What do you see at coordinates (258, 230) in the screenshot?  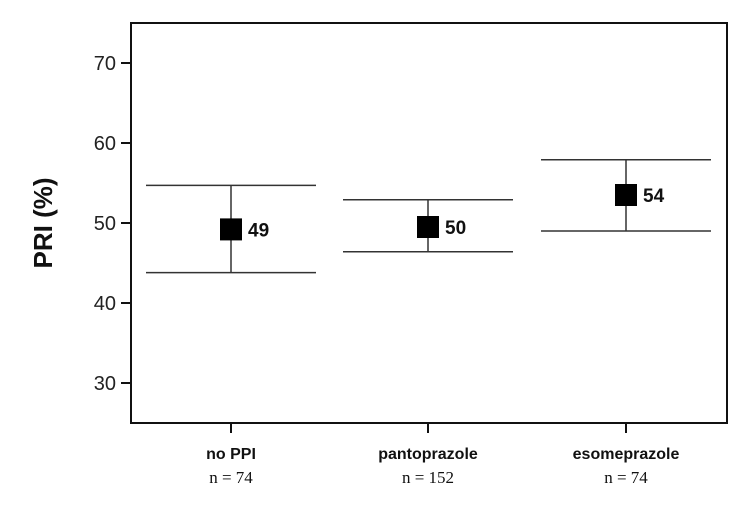 I see `value-label-0: 49` at bounding box center [258, 230].